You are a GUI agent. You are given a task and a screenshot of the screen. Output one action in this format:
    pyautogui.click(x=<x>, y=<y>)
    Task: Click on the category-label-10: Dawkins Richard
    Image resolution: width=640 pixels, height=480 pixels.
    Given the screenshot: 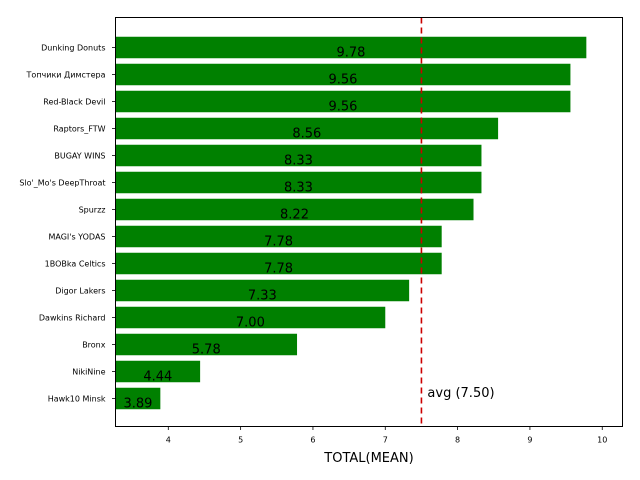 What is the action you would take?
    pyautogui.click(x=72, y=318)
    